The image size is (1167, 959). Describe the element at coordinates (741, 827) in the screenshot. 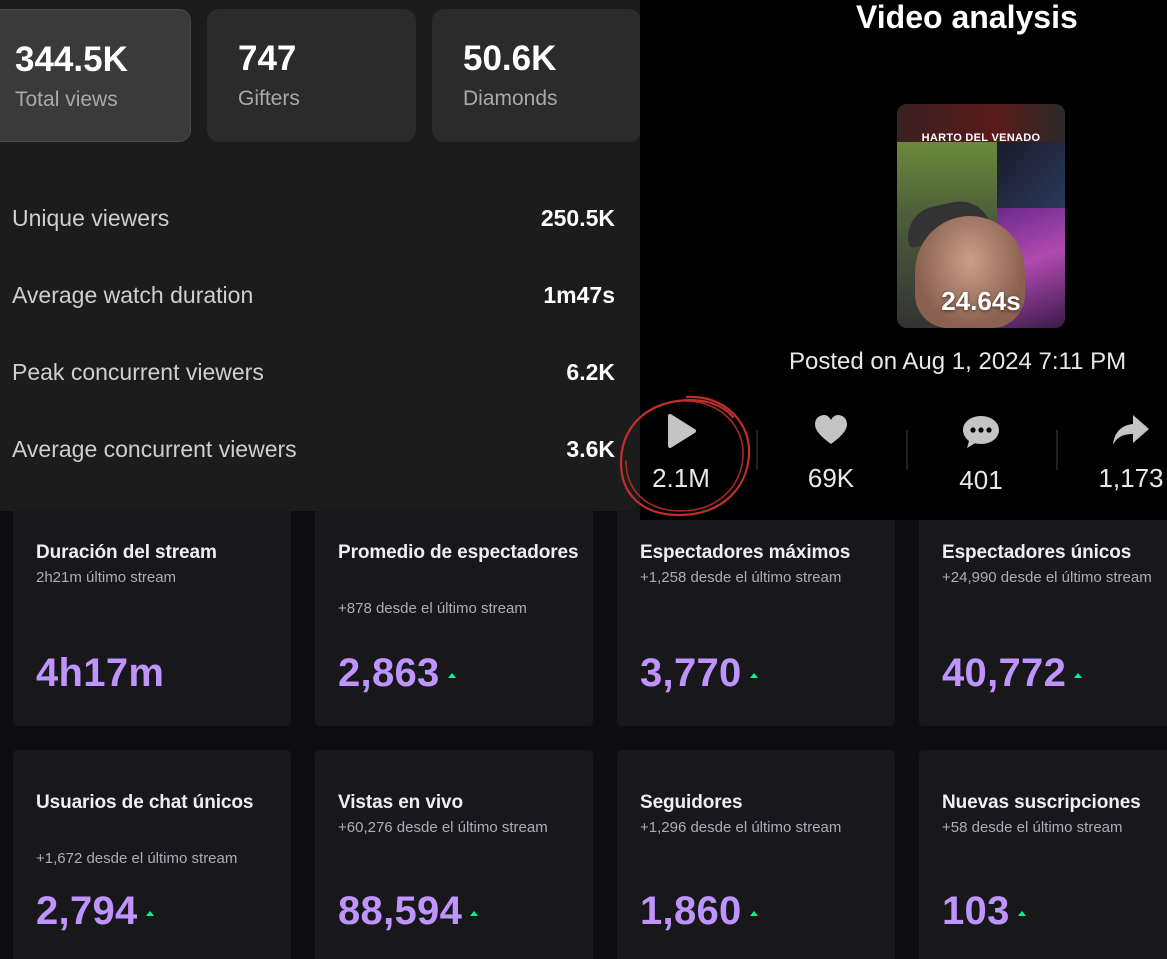

I see `card-subtitle: +1,296 desde el último stream` at that location.